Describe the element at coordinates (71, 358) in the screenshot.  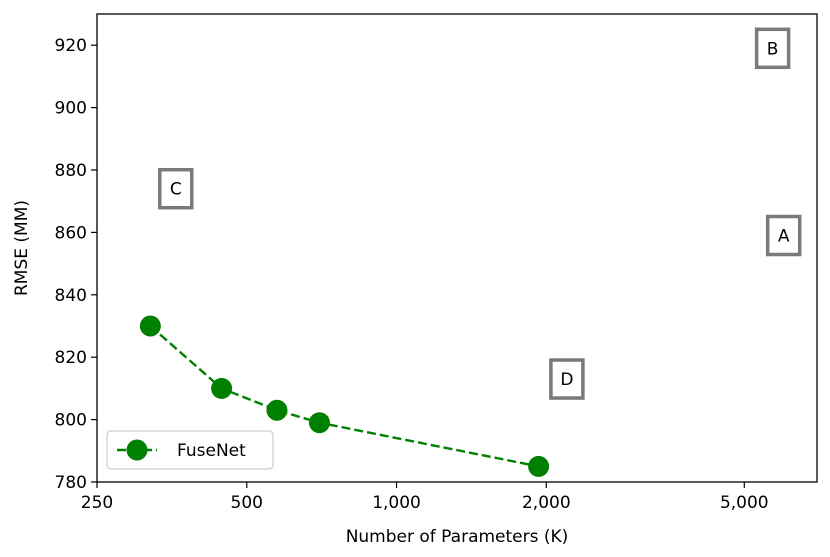
I see `y-tick-label: 820` at that location.